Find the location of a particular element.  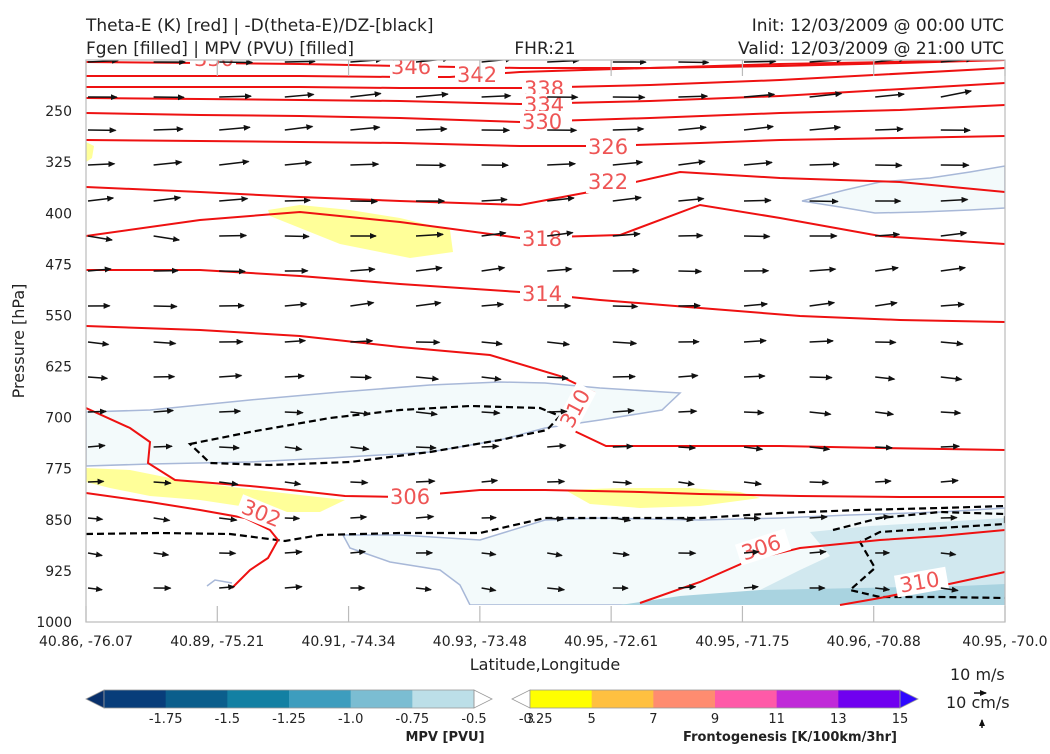

mpv-colorbar: -1.75-1.5-1.25-1.0-0.75-0.5-0.25 is located at coordinates (319, 708).